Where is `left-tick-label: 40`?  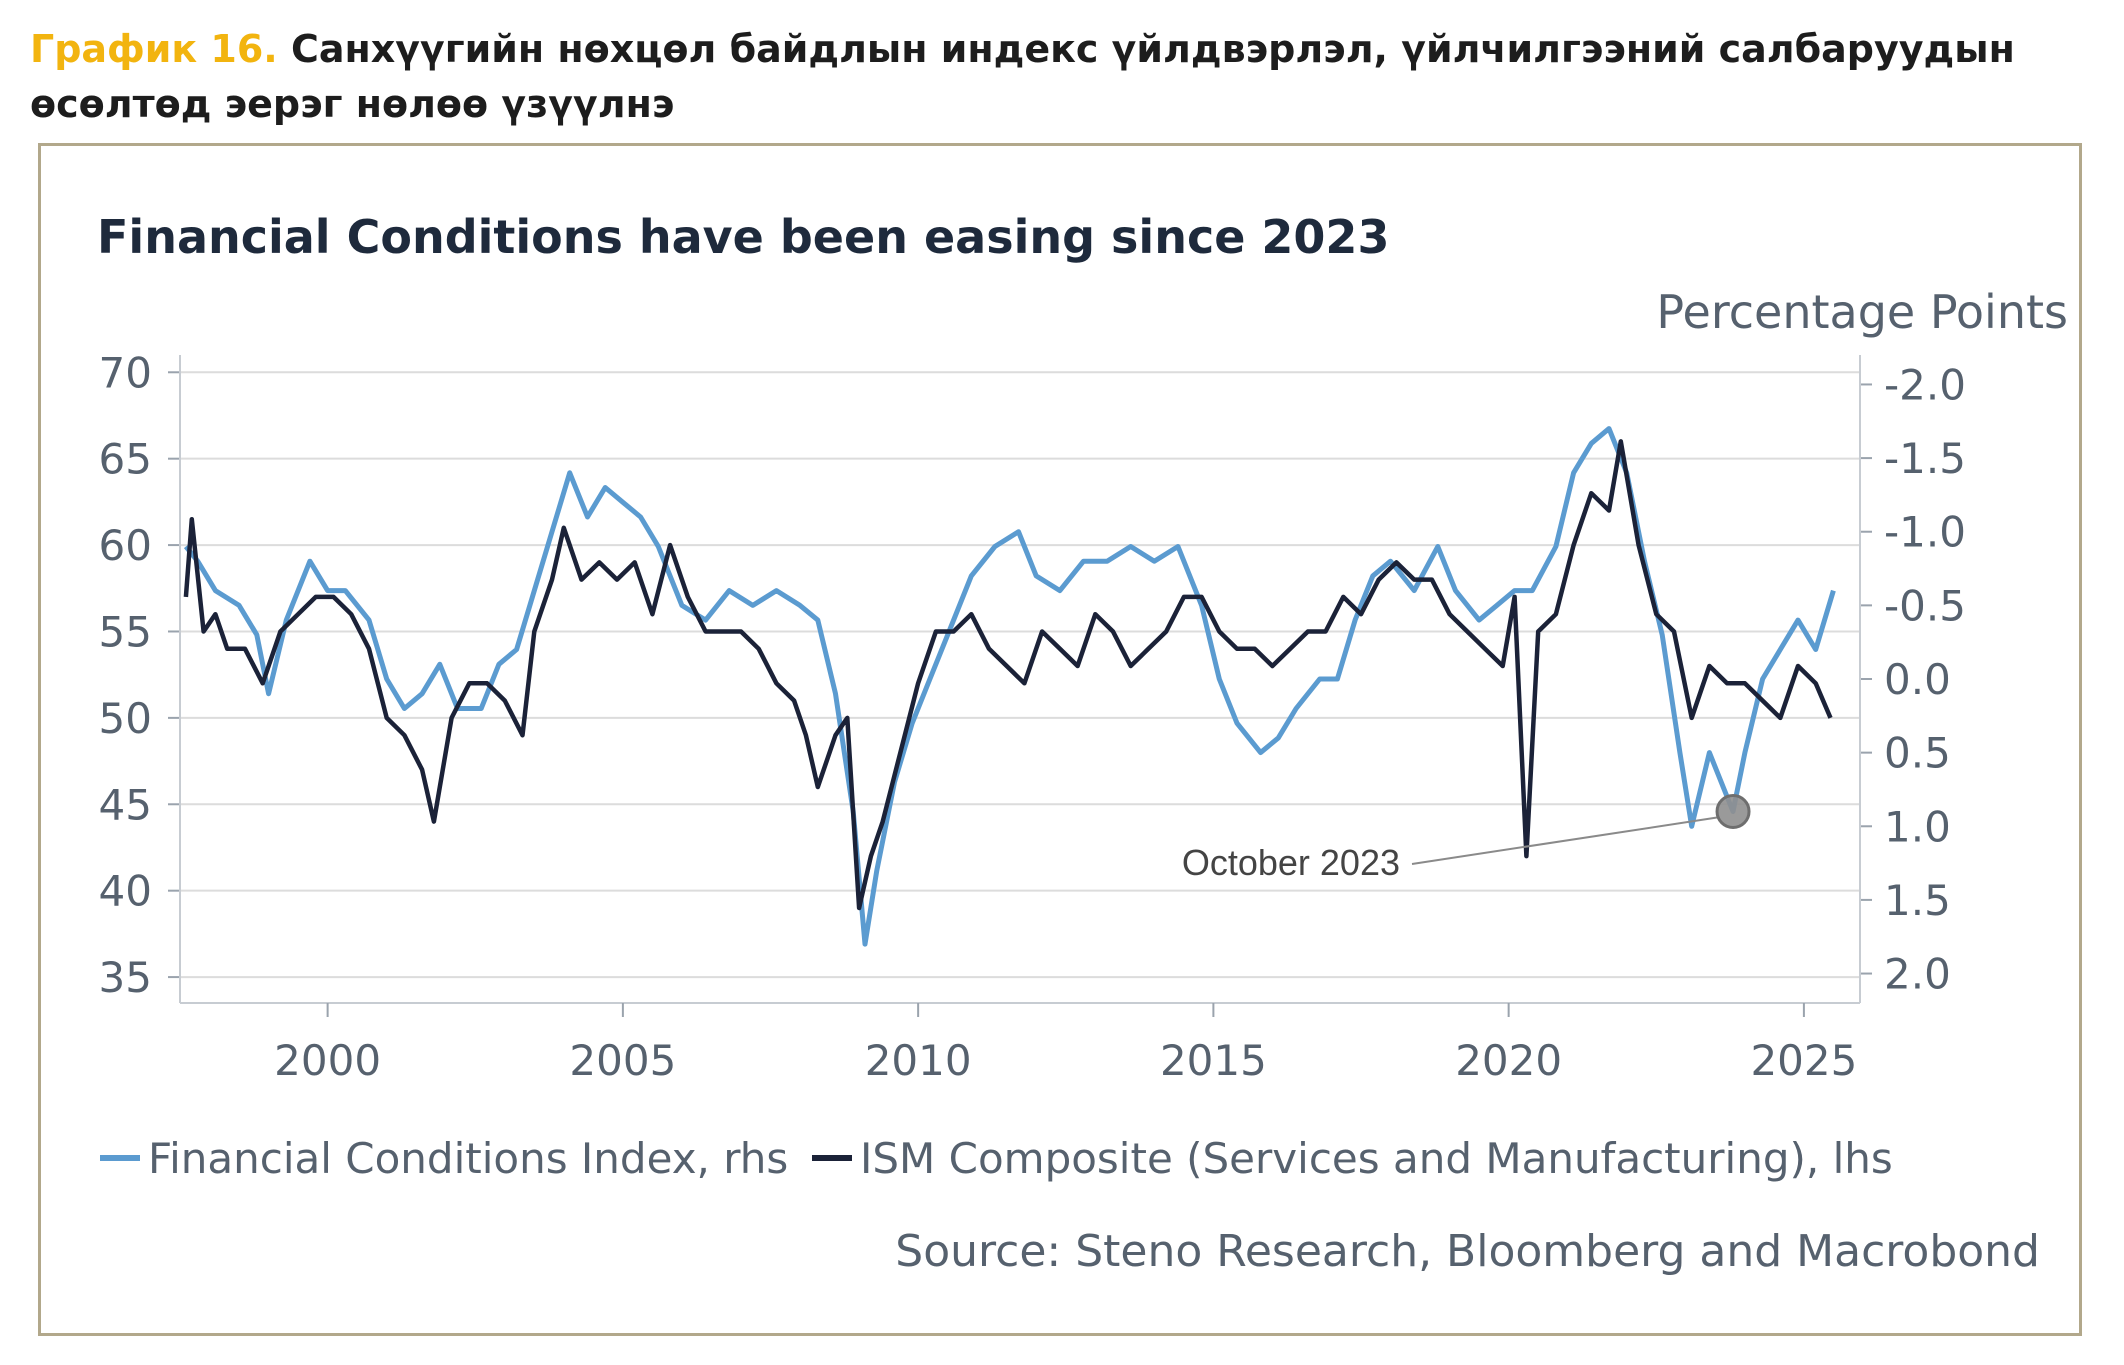
left-tick-label: 40 is located at coordinates (125, 891).